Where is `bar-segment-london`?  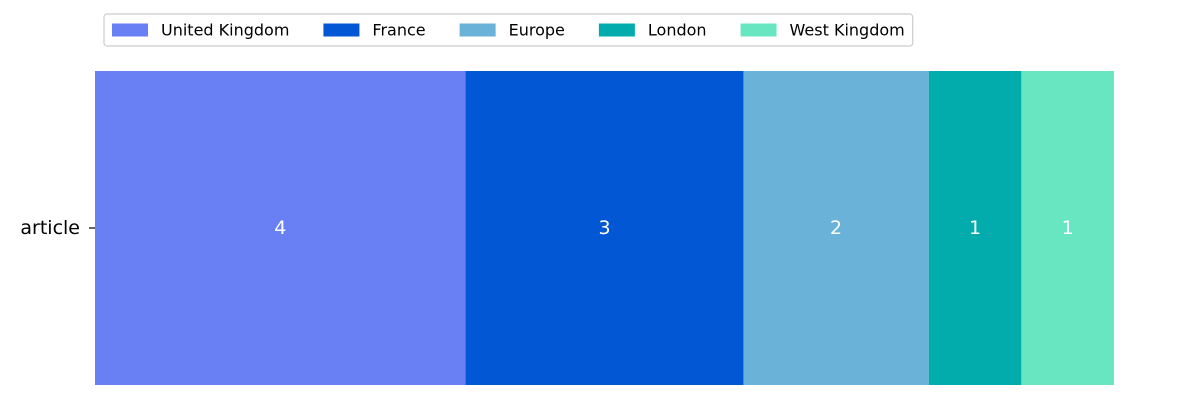
bar-segment-london is located at coordinates (975, 228).